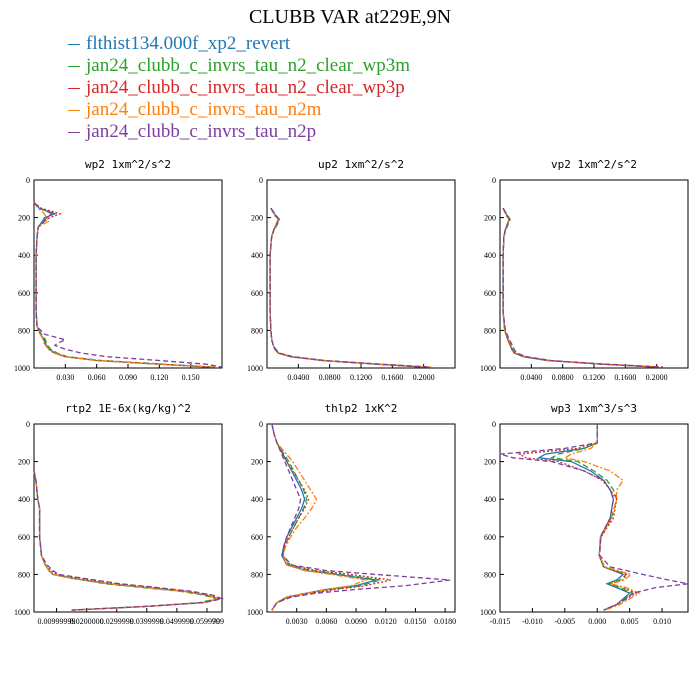 The image size is (700, 700). Describe the element at coordinates (255, 368) in the screenshot. I see `plot-2-ytick-label: 1000` at that location.